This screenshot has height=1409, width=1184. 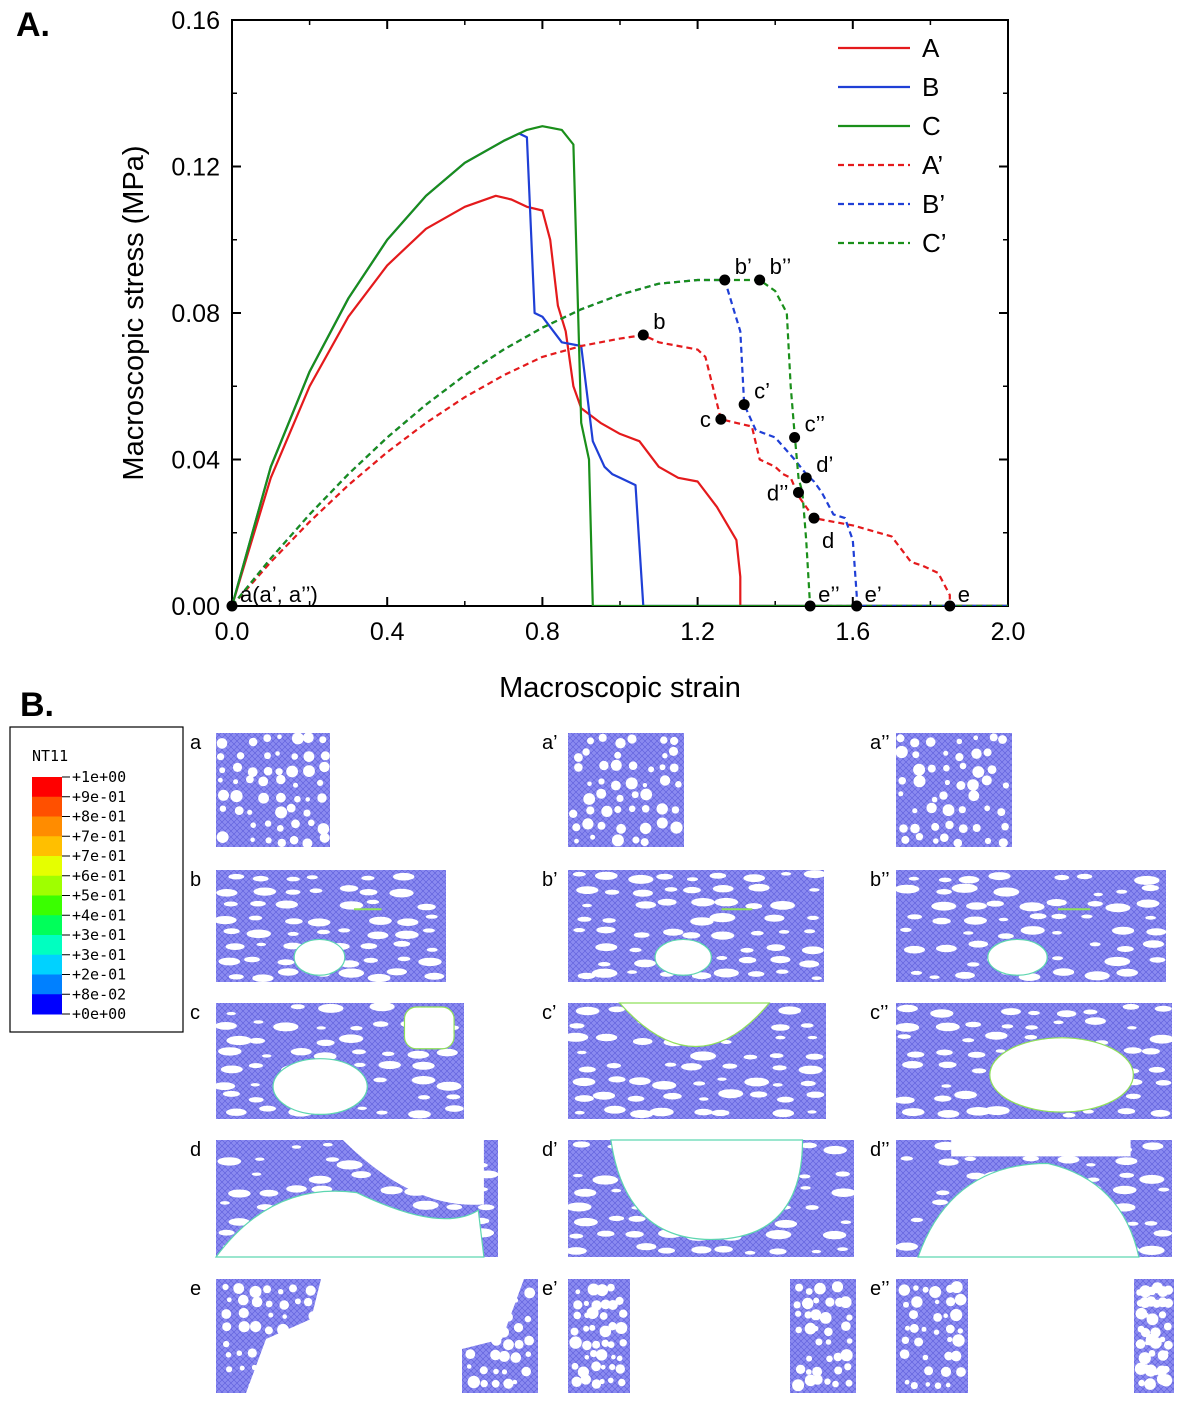 I want to click on crack-void, so click(x=413, y=1172).